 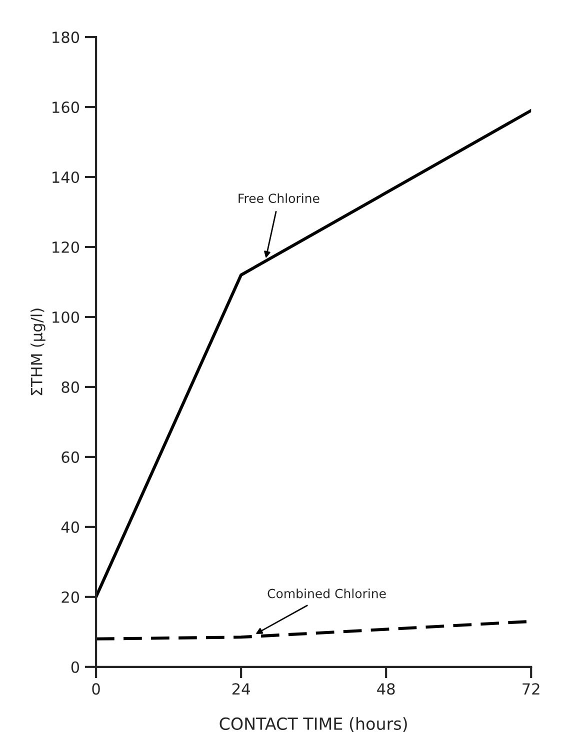 I want to click on y-tick-label: 160, so click(x=66, y=108).